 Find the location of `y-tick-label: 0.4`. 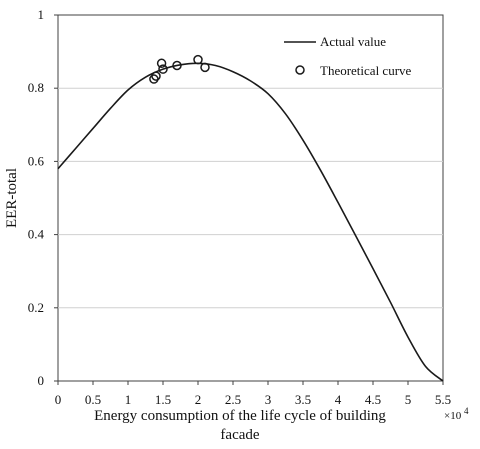

y-tick-label: 0.4 is located at coordinates (36, 234).